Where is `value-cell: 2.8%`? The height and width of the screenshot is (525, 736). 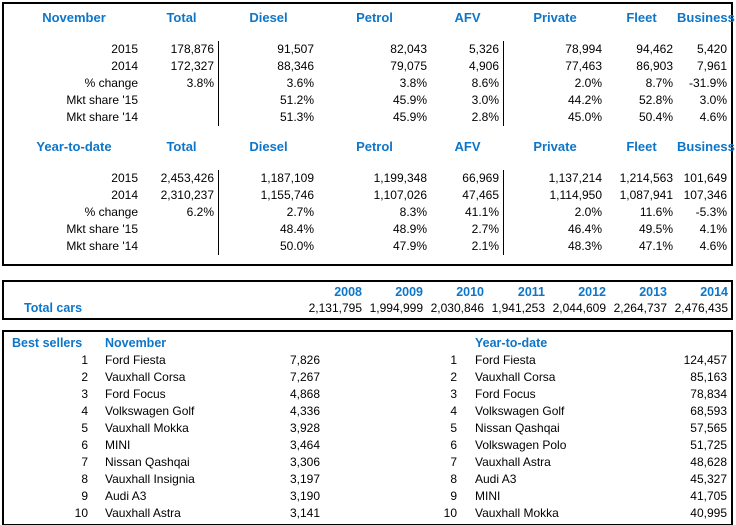 value-cell: 2.8% is located at coordinates (467, 117).